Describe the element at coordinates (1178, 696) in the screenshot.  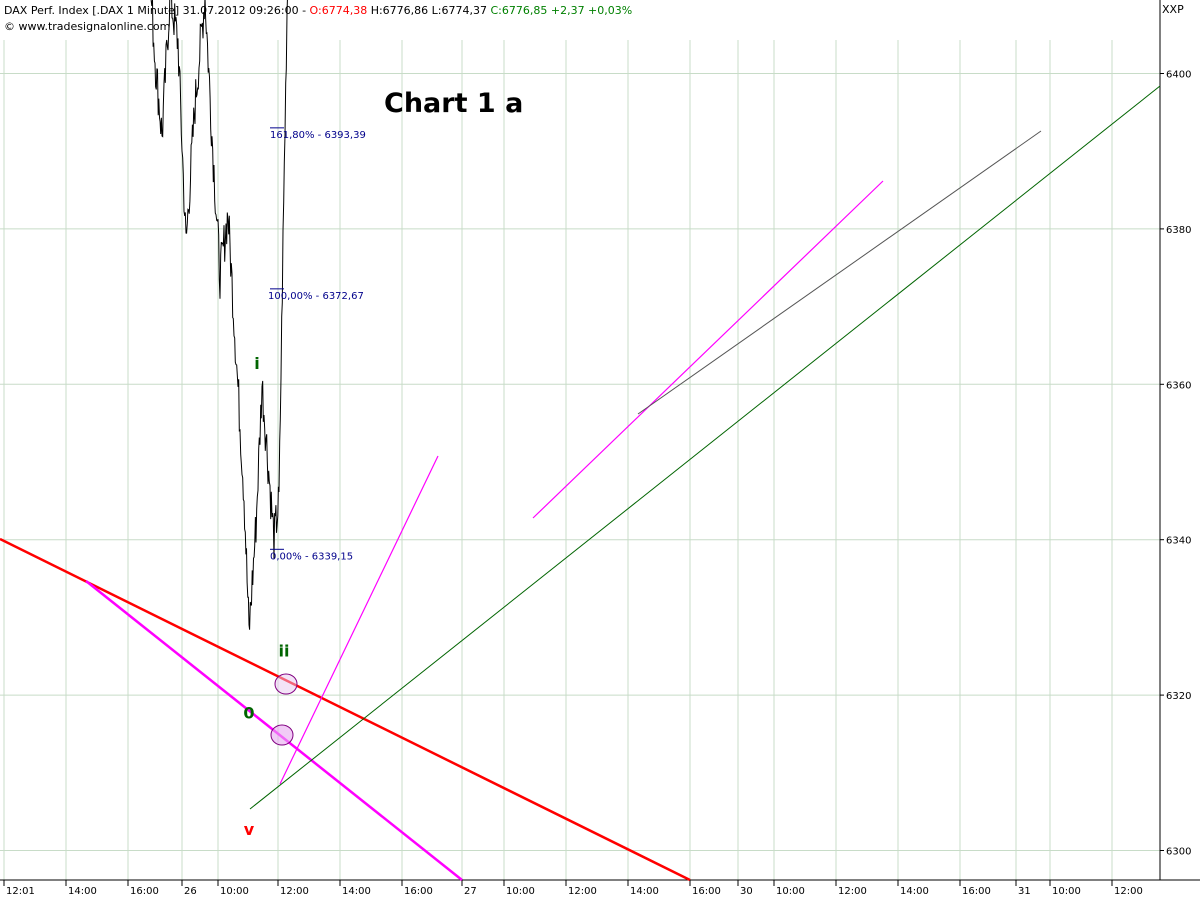
I see `y-tick-label: 6320` at that location.